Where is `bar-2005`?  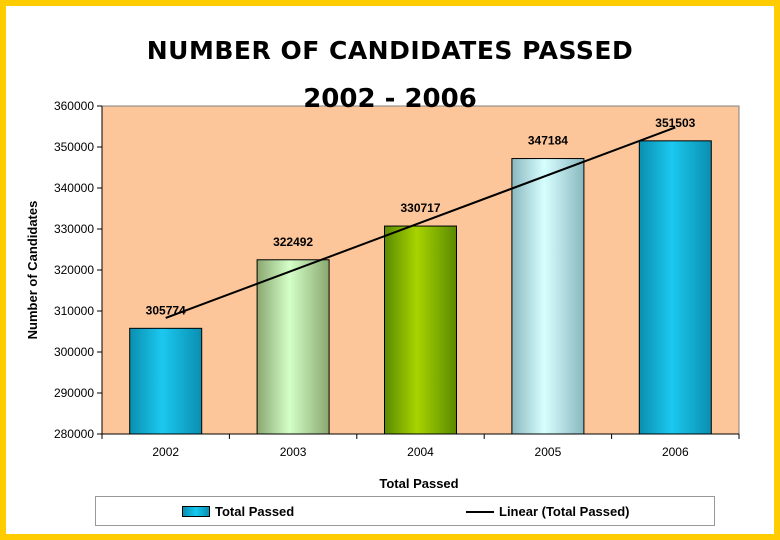
bar-2005 is located at coordinates (548, 296).